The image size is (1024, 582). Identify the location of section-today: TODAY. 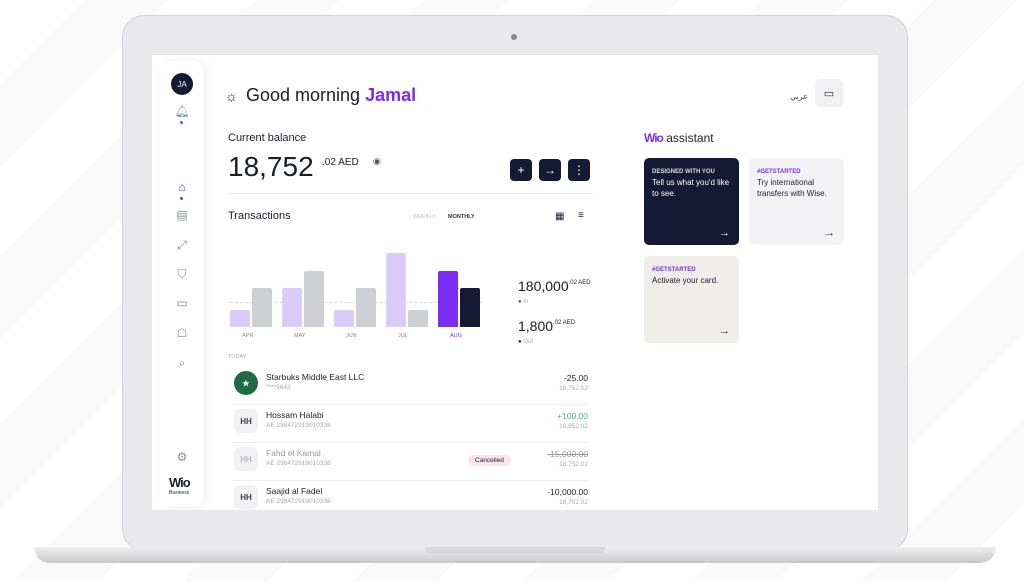
(237, 357).